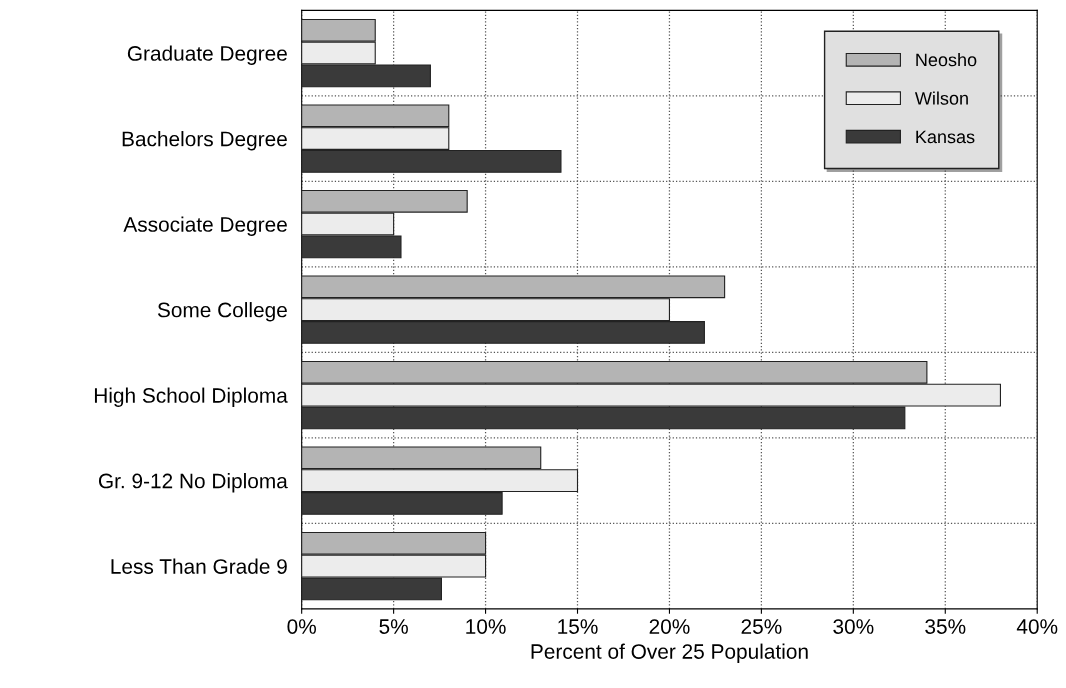  I want to click on legend-label: Neosho, so click(946, 59).